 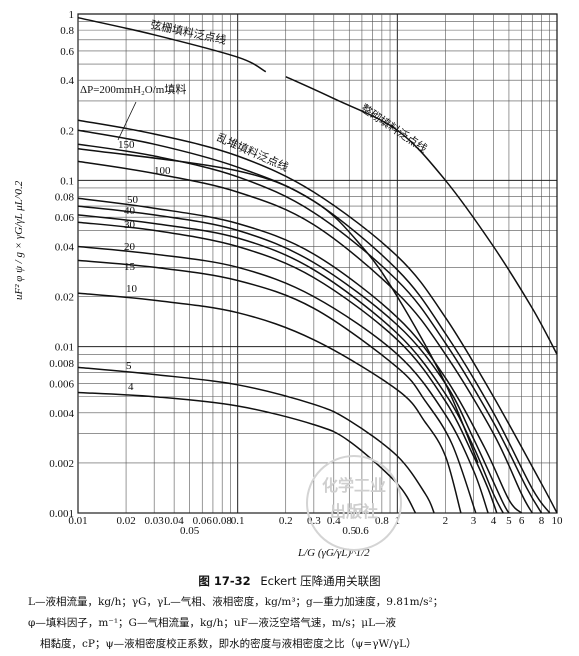 I want to click on y-tick-label: 0.08, so click(x=65, y=197).